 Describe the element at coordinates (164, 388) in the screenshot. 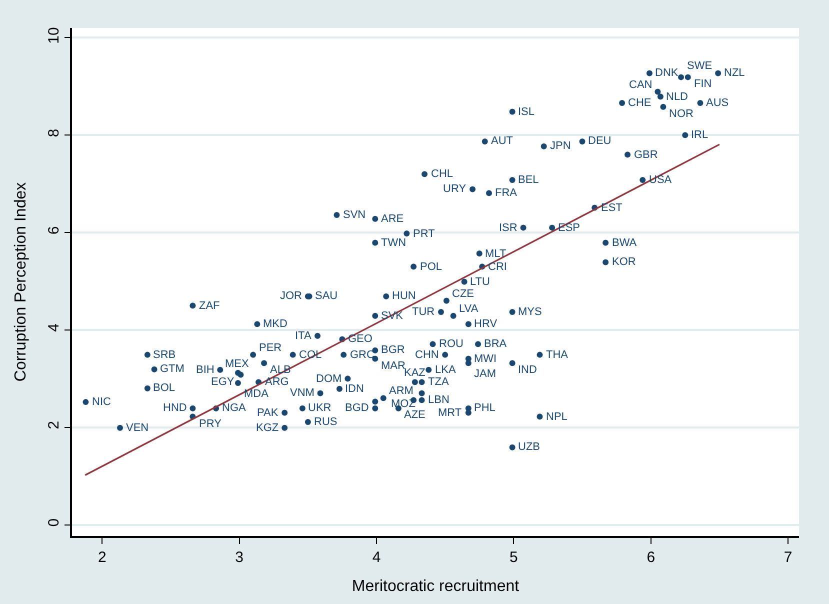

I see `data-label: BOL` at that location.